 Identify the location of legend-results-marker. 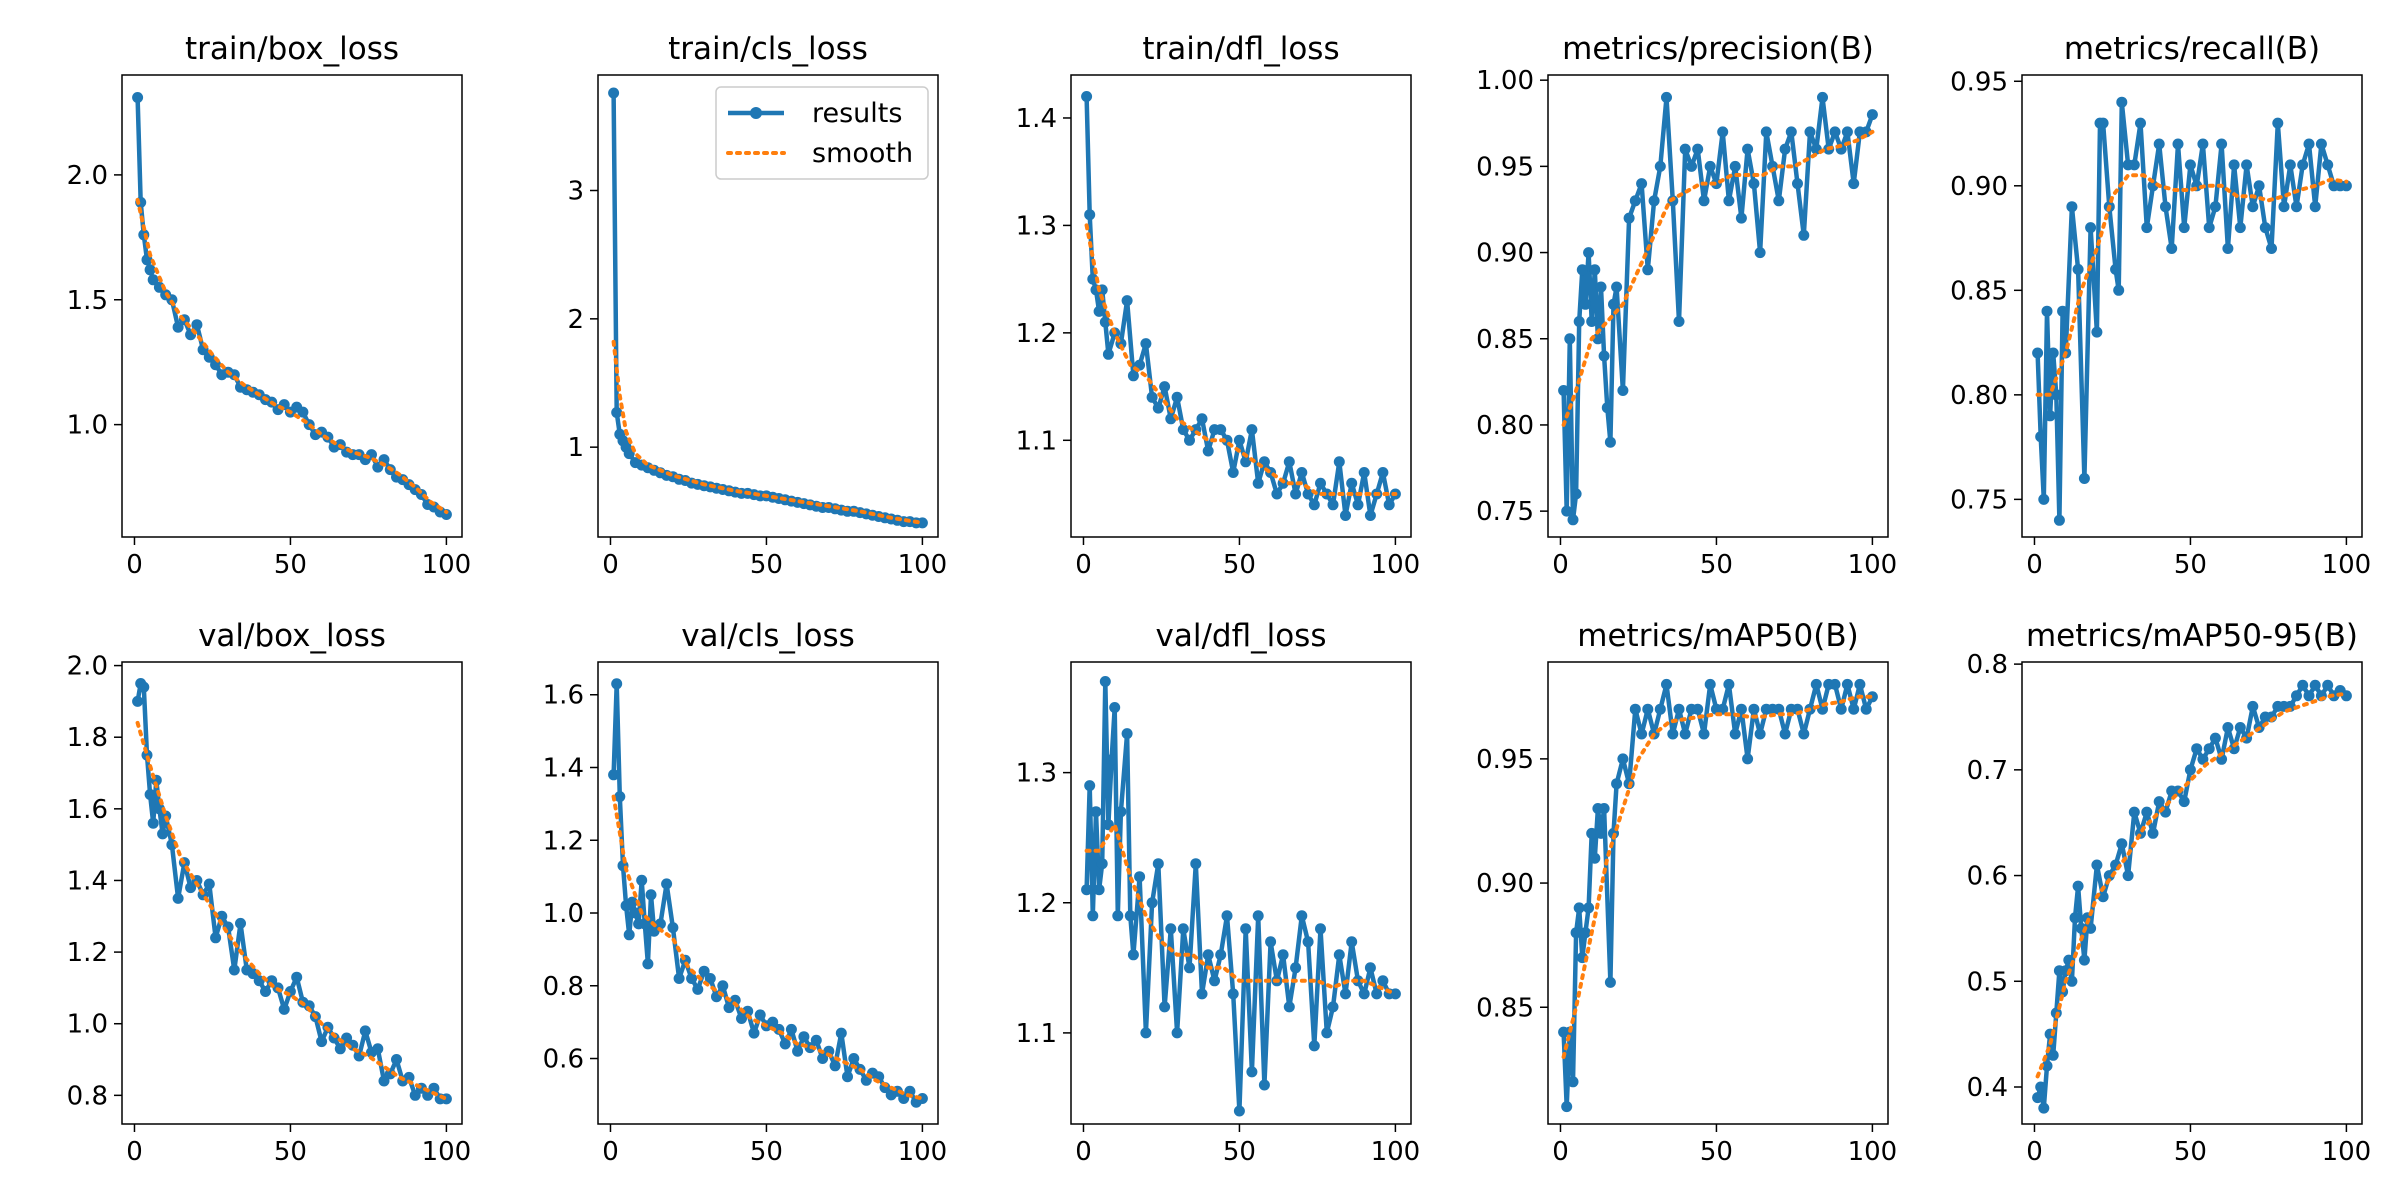
(756, 113).